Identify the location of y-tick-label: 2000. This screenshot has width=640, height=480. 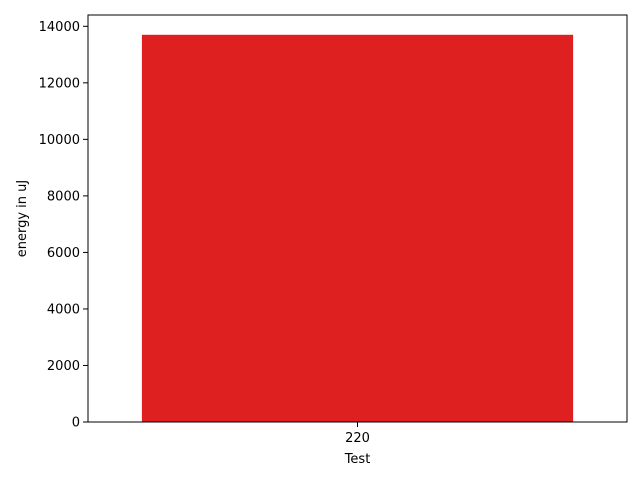
(63, 366).